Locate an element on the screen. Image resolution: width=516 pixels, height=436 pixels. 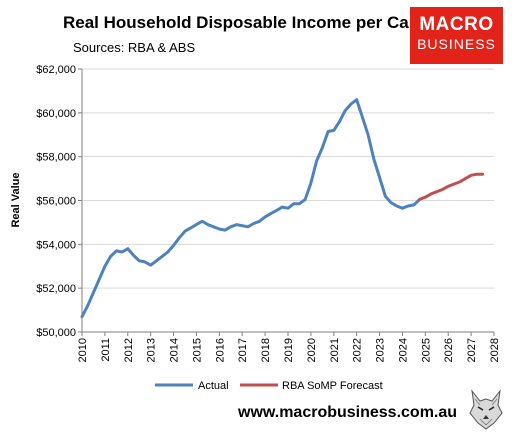
y-tick-label: $50,000 is located at coordinates (56, 333).